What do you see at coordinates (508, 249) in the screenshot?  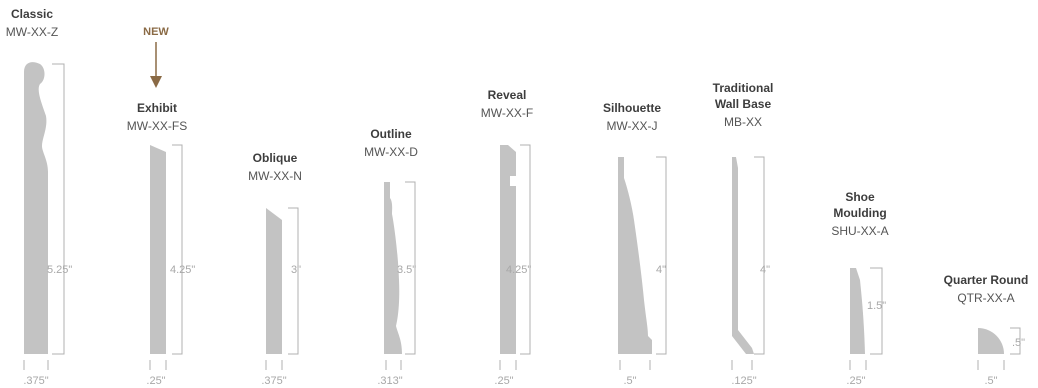 I see `reveal-profile-shape` at bounding box center [508, 249].